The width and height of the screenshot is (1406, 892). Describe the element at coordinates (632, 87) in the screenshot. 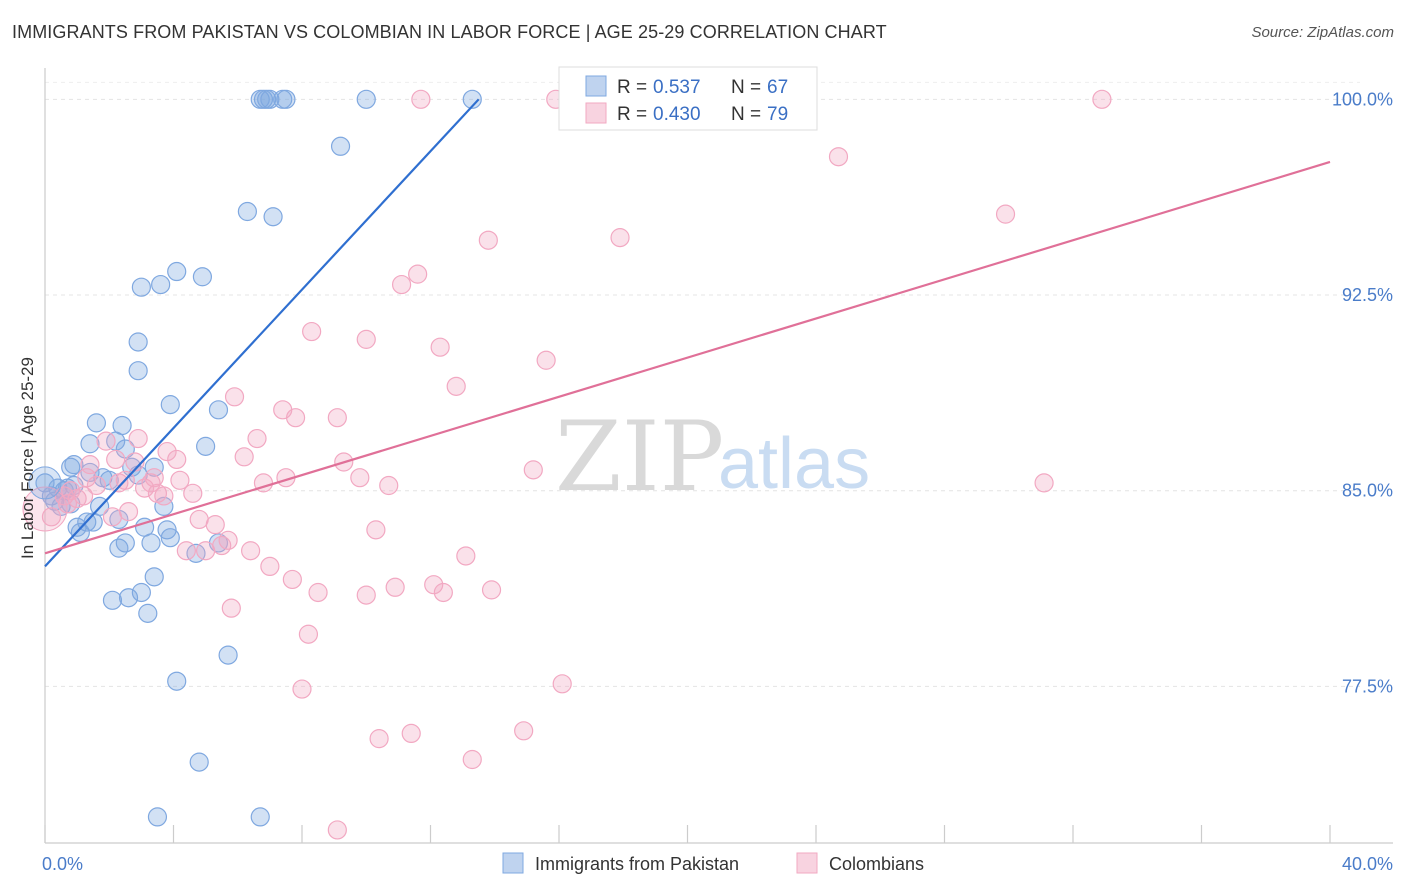

I see `legend-r-label-pakistan: R =` at that location.